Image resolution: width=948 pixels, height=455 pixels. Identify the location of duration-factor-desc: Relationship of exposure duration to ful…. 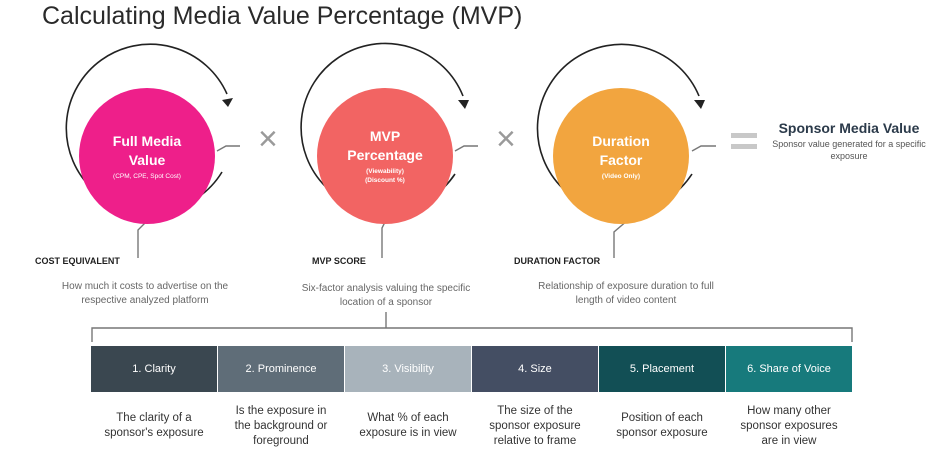
(626, 294).